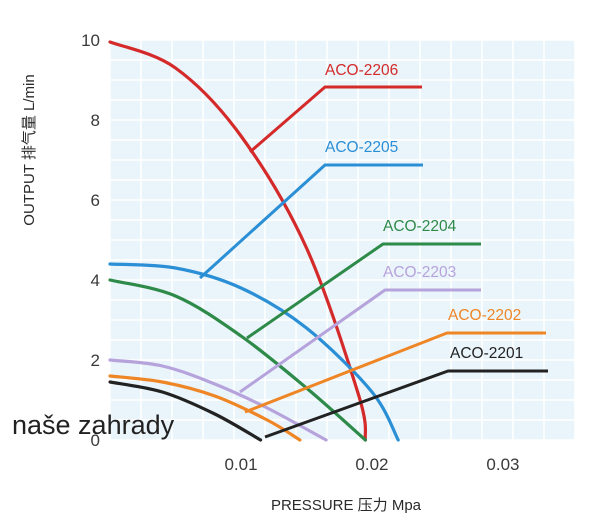 The image size is (600, 529). What do you see at coordinates (502, 464) in the screenshot?
I see `x-tick-label: 0.03` at bounding box center [502, 464].